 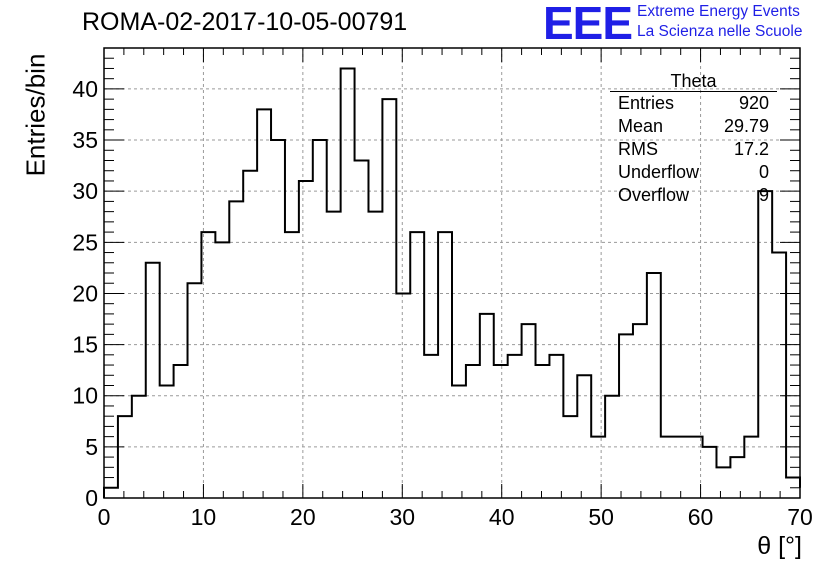 I want to click on stats-title: Theta, so click(x=693, y=81).